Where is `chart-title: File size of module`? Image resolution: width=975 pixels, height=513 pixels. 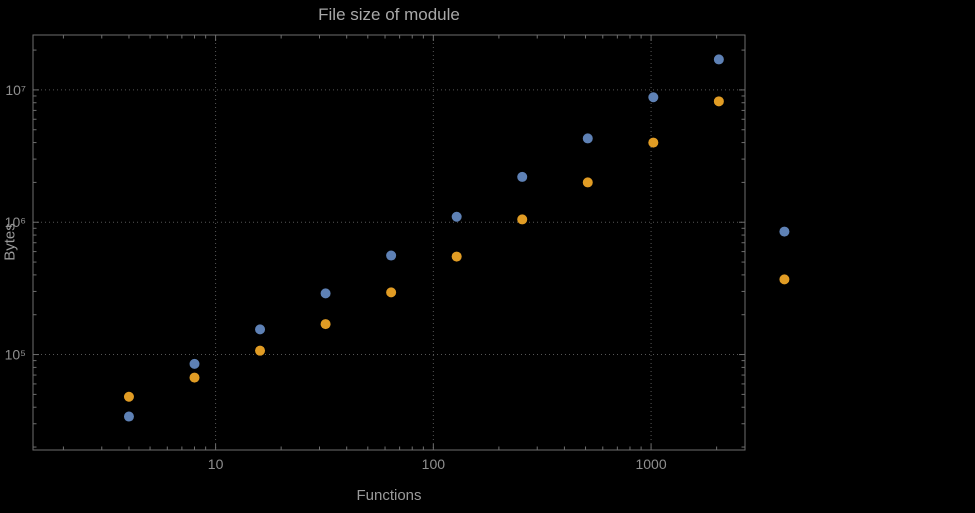 chart-title: File size of module is located at coordinates (389, 14).